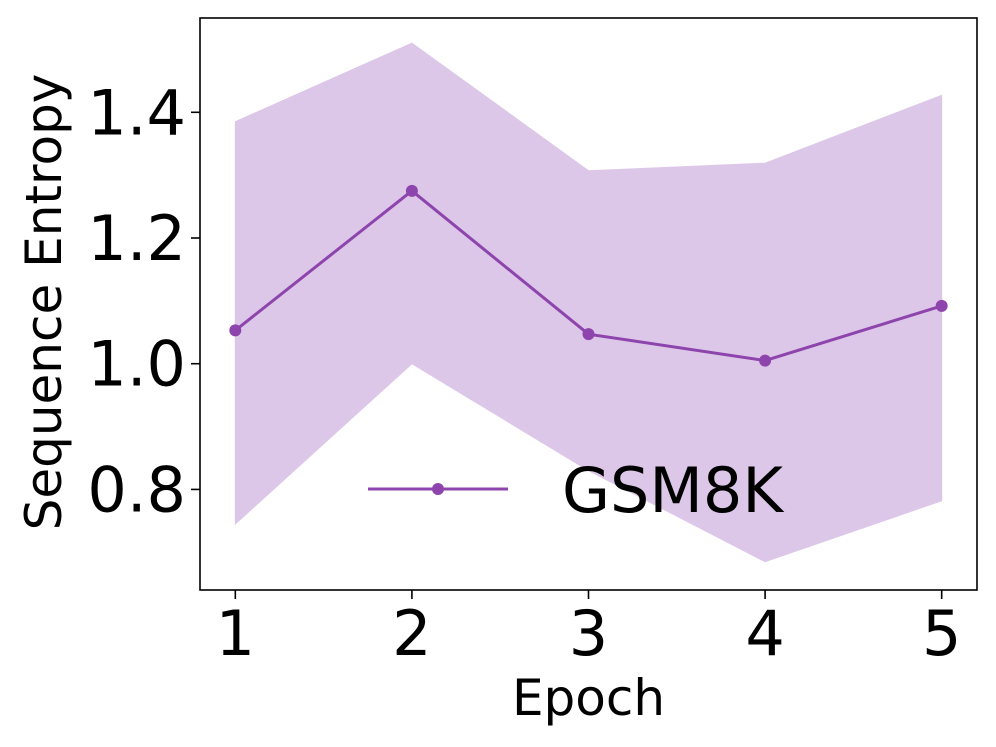 The height and width of the screenshot is (747, 996). What do you see at coordinates (235, 633) in the screenshot?
I see `x-tick-label: 1` at bounding box center [235, 633].